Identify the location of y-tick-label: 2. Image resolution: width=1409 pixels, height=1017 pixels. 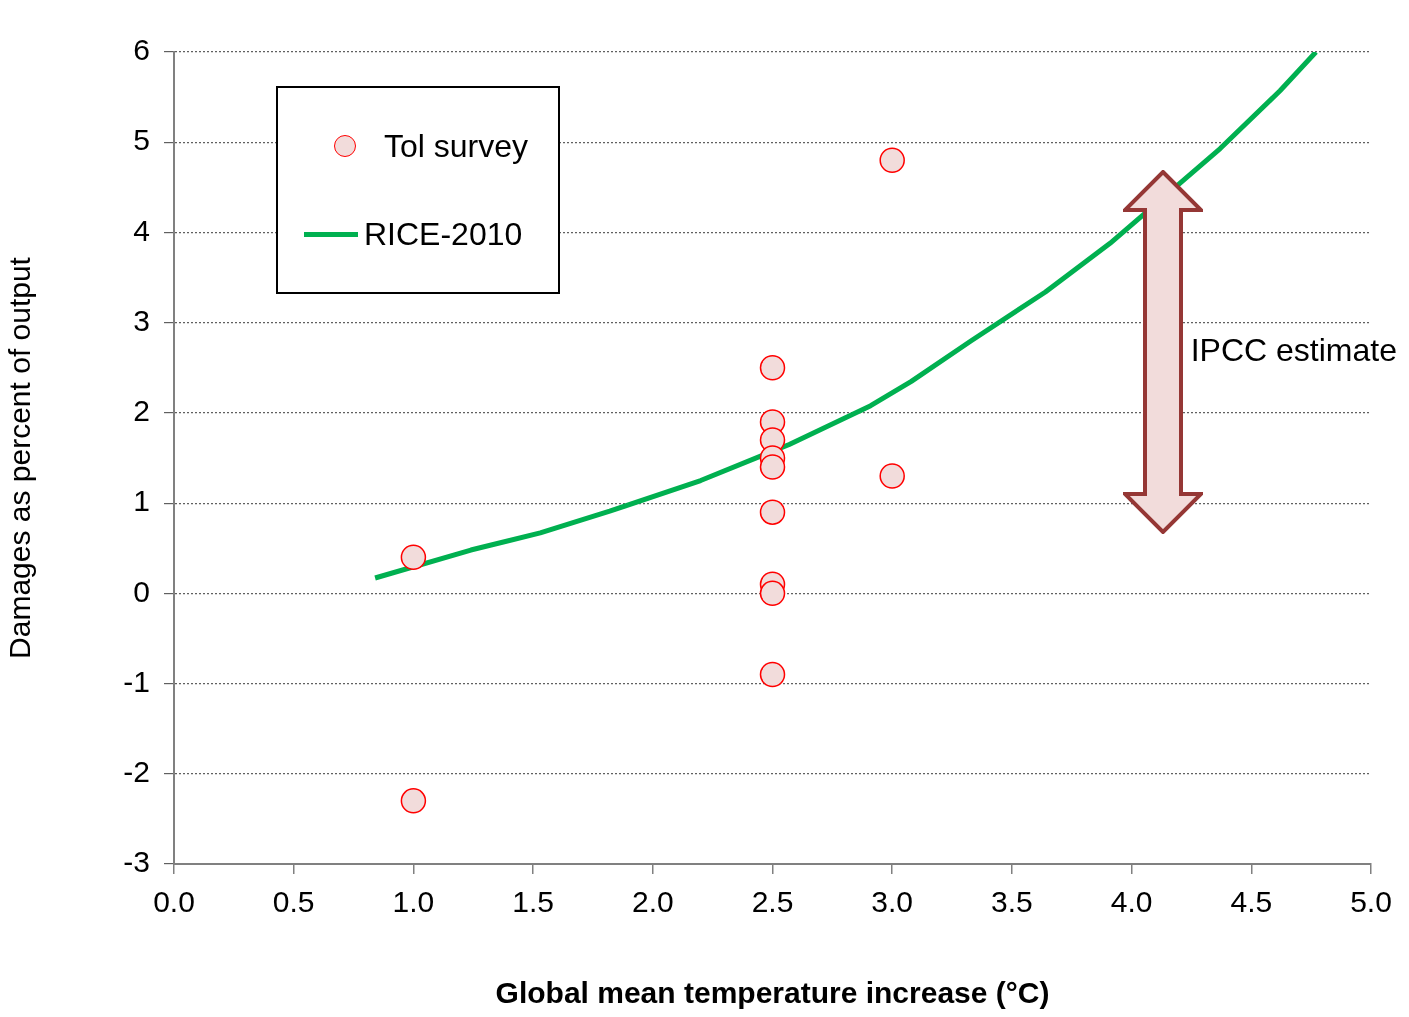
(141, 411).